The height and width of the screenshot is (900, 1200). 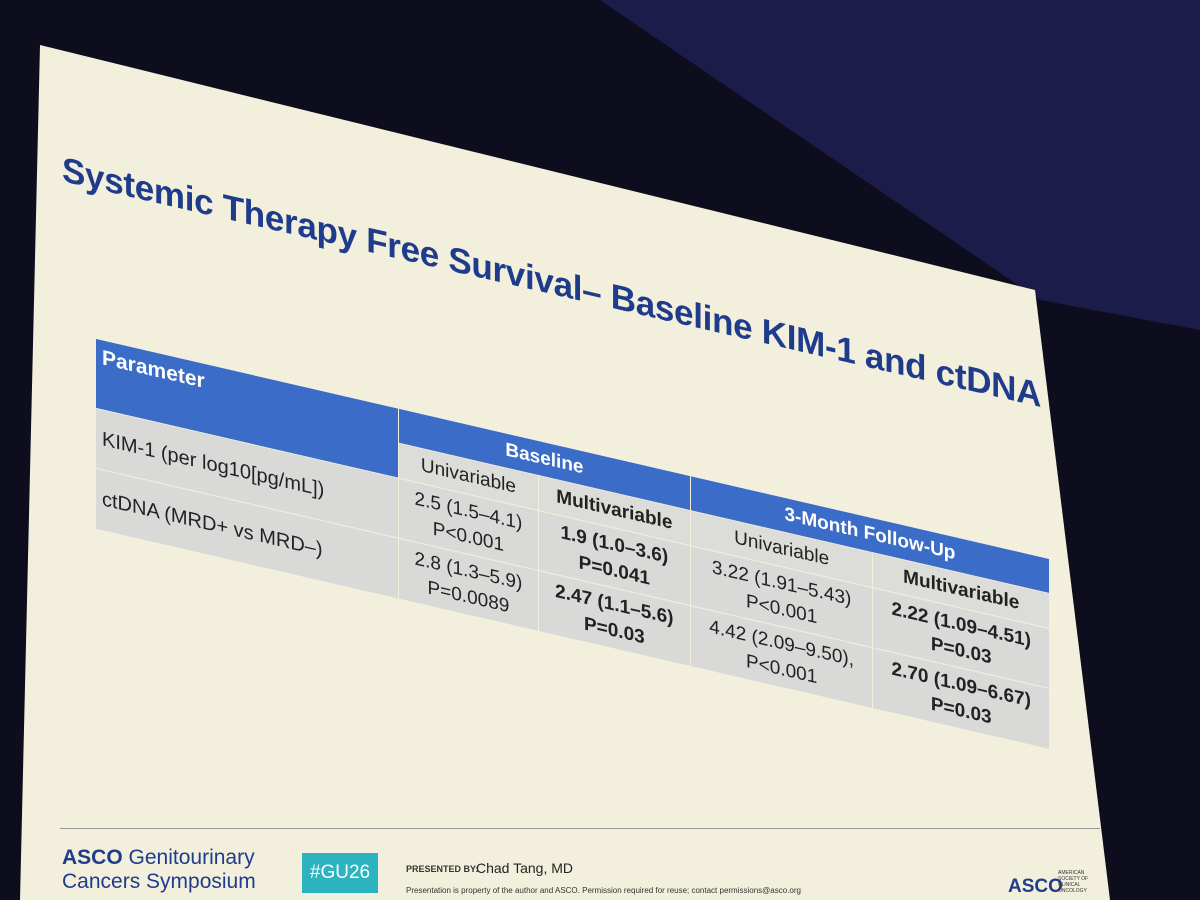 What do you see at coordinates (191, 857) in the screenshot?
I see `logo-text: Genitourinary` at bounding box center [191, 857].